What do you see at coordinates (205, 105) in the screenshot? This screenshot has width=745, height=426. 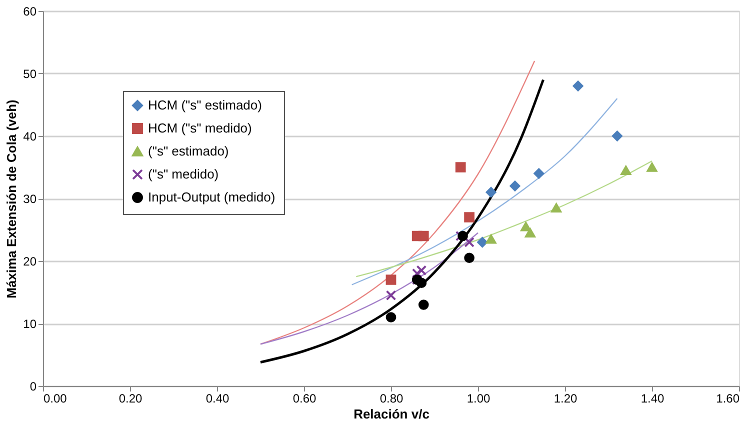 I see `legend-label: HCM ("s" estimado)` at bounding box center [205, 105].